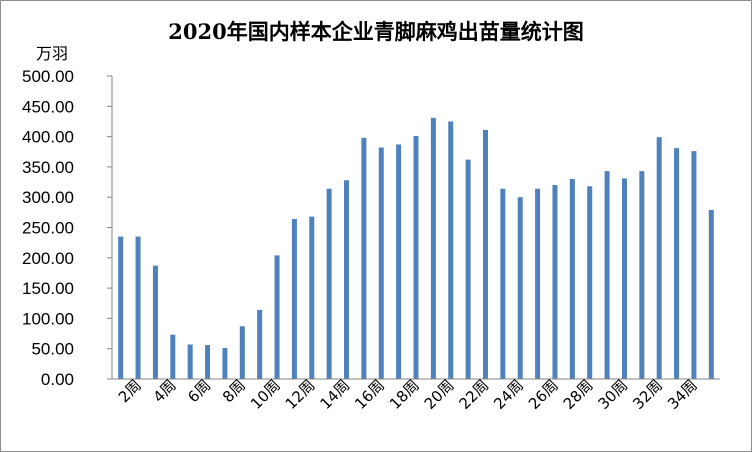 The width and height of the screenshot is (752, 452). I want to click on bar-1周, so click(121, 307).